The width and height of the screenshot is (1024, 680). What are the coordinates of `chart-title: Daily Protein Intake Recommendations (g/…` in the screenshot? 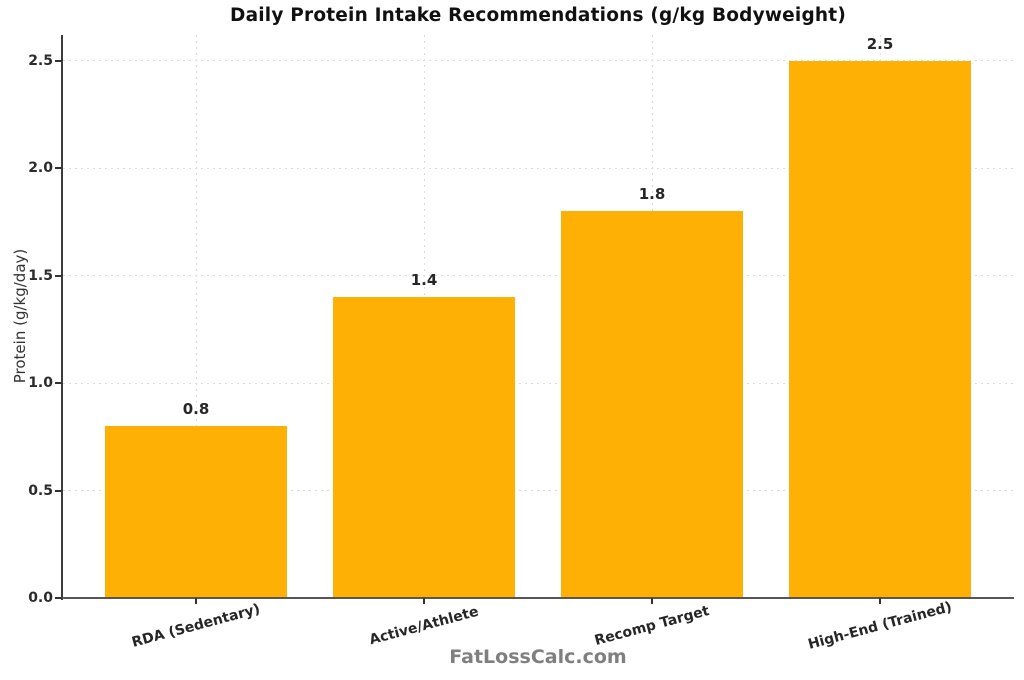 It's located at (538, 15).